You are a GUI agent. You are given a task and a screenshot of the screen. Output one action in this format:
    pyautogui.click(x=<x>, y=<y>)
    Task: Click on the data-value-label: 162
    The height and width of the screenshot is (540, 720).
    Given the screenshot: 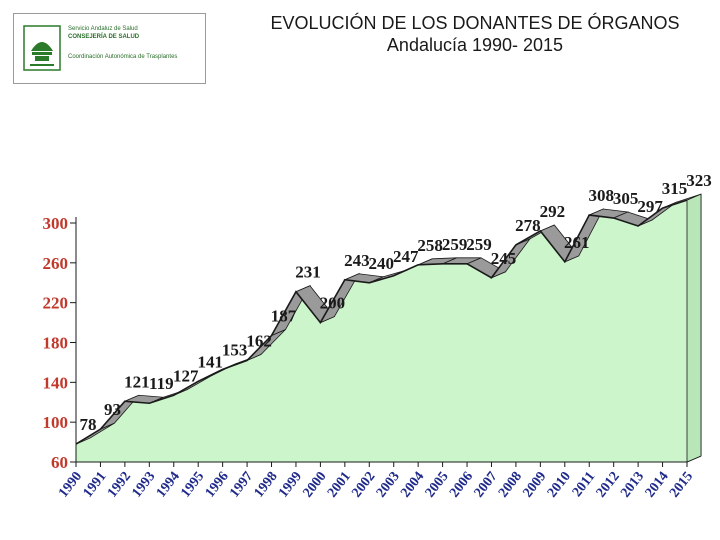 What is the action you would take?
    pyautogui.click(x=259, y=340)
    